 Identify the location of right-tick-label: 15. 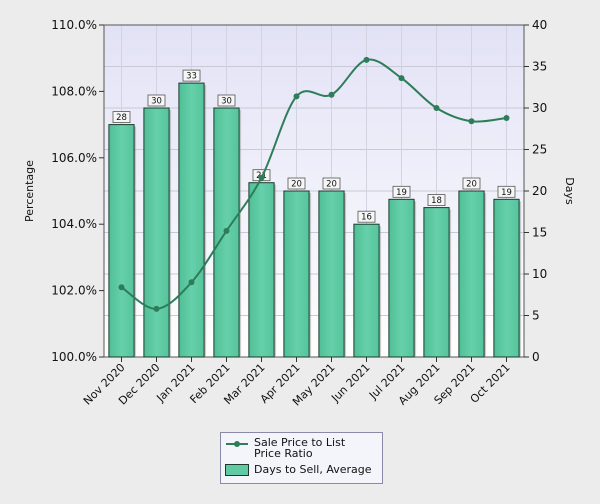
(539, 233).